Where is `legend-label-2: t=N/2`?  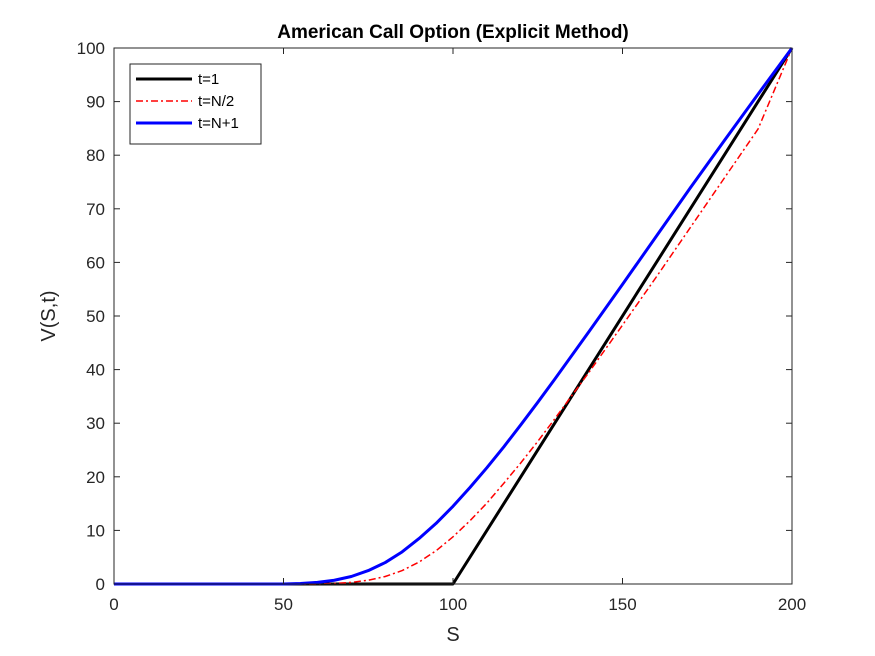
legend-label-2: t=N/2 is located at coordinates (216, 101).